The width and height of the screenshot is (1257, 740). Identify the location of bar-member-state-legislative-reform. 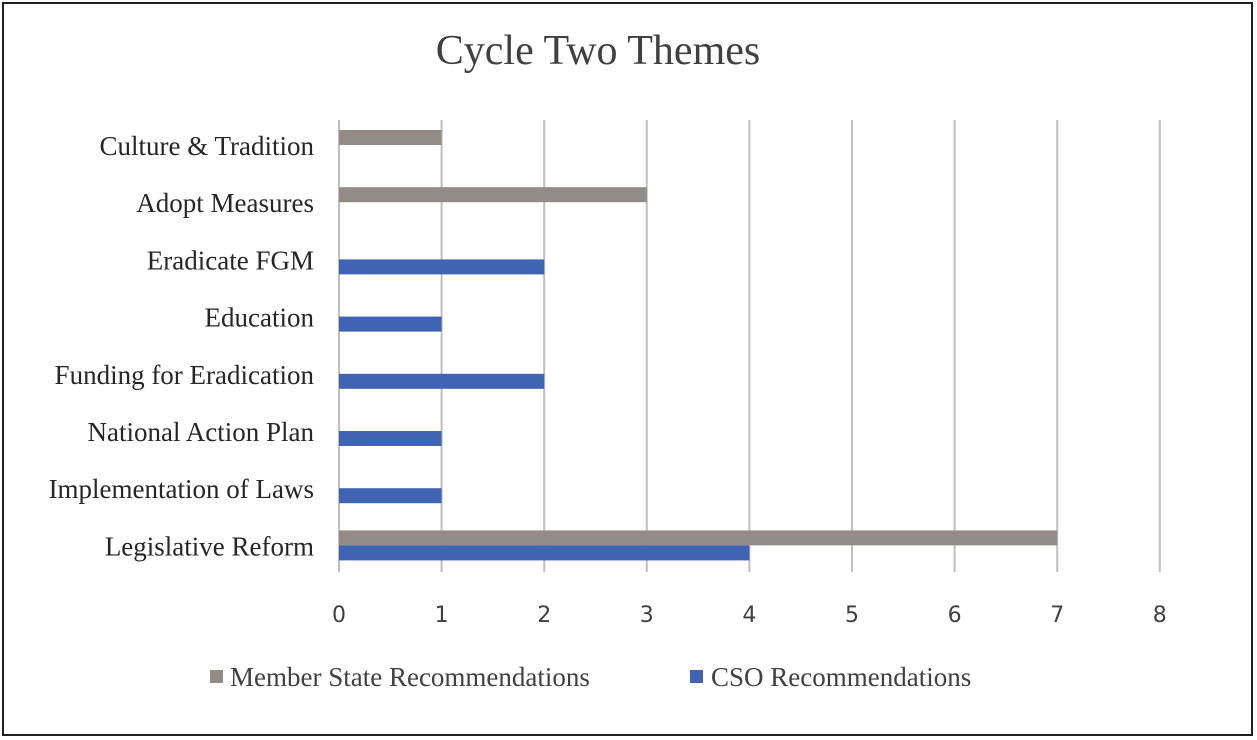
(698, 538).